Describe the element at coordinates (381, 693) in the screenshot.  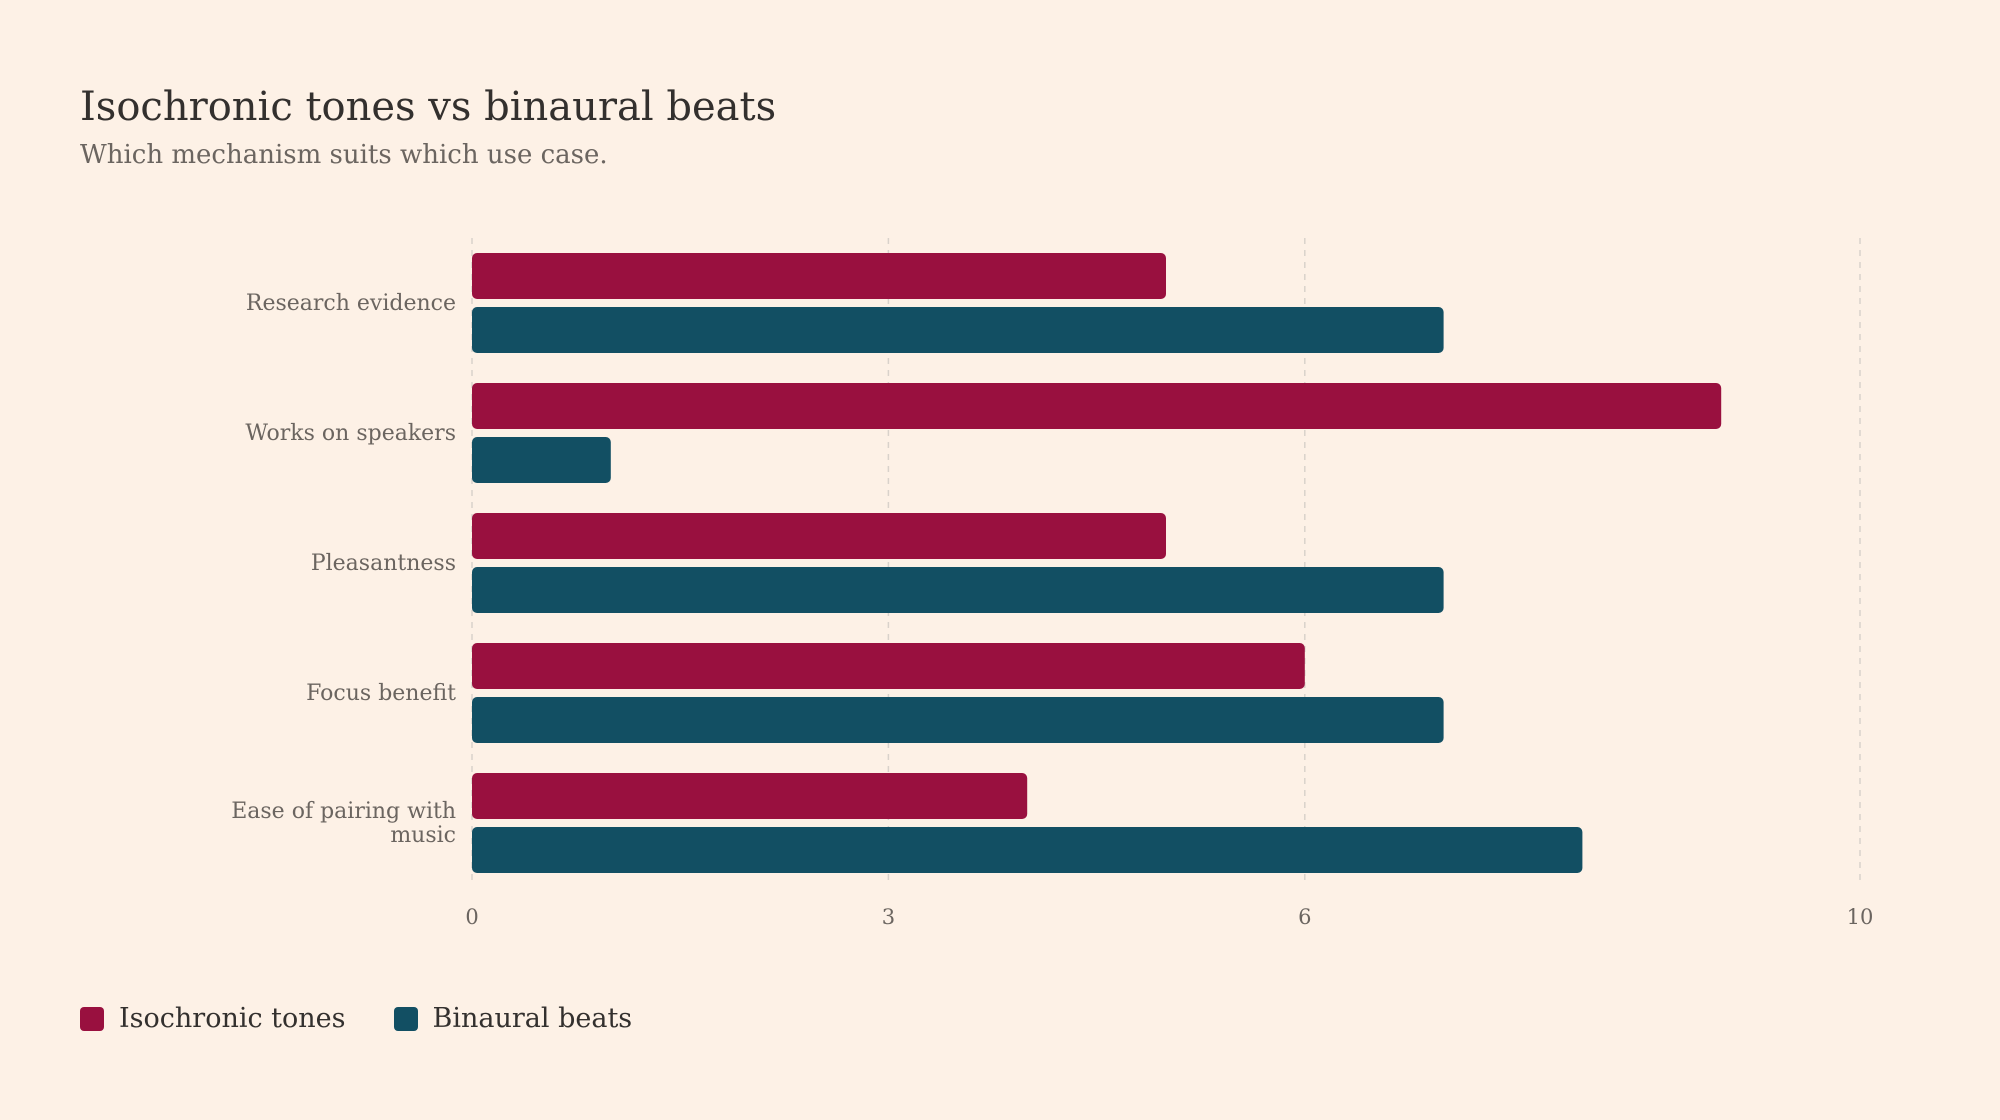
I see `category-label: Focus benefit` at that location.